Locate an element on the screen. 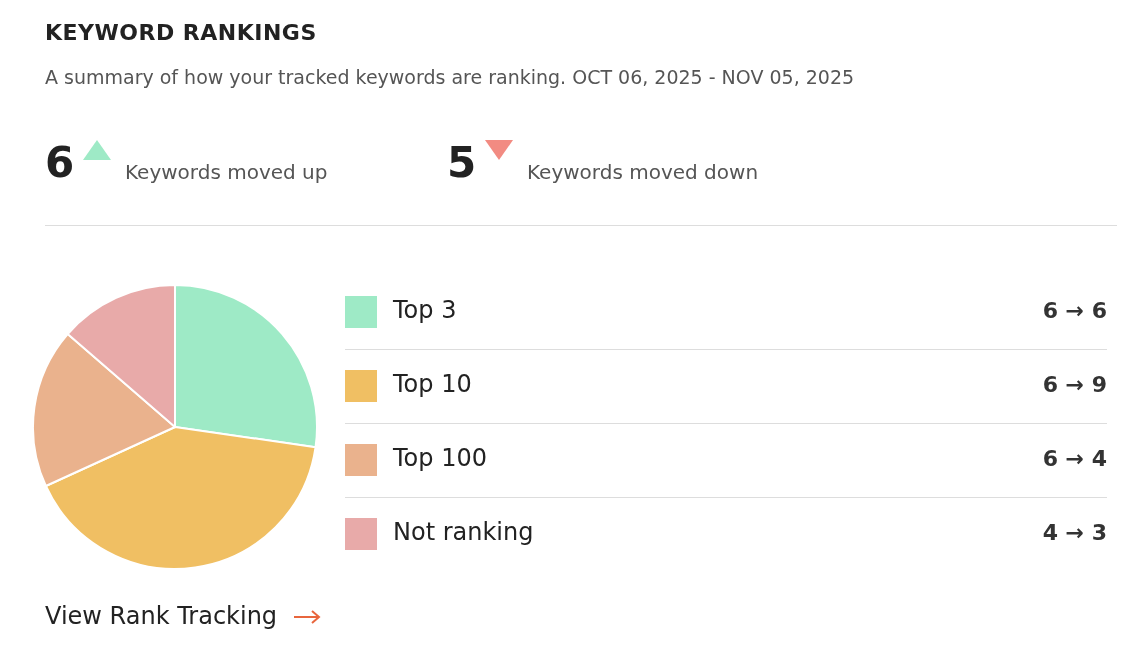 Image resolution: width=1140 pixels, height=666 pixels. data-label: 6 → 4 is located at coordinates (1074, 458).